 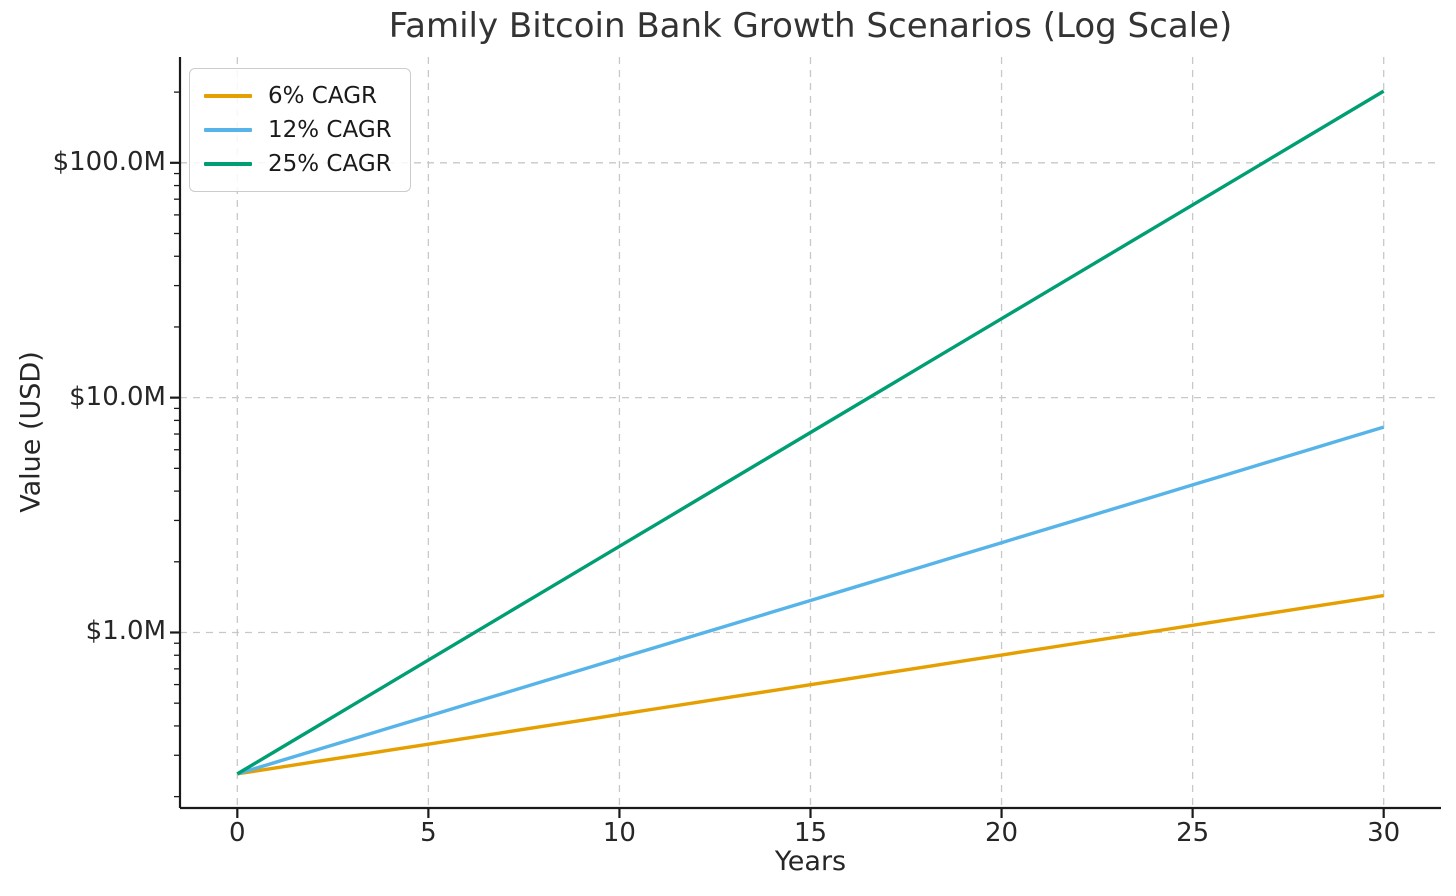 What do you see at coordinates (1384, 833) in the screenshot?
I see `x-tick-label: 30` at bounding box center [1384, 833].